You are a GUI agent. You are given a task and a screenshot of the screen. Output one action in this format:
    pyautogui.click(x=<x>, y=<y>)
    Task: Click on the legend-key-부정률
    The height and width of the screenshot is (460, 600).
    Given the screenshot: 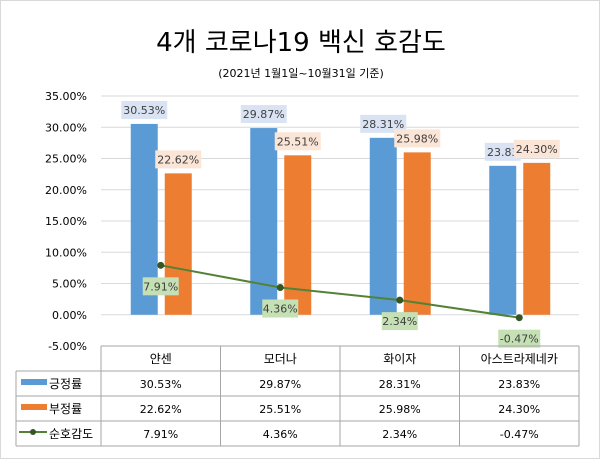 What is the action you would take?
    pyautogui.click(x=34, y=407)
    